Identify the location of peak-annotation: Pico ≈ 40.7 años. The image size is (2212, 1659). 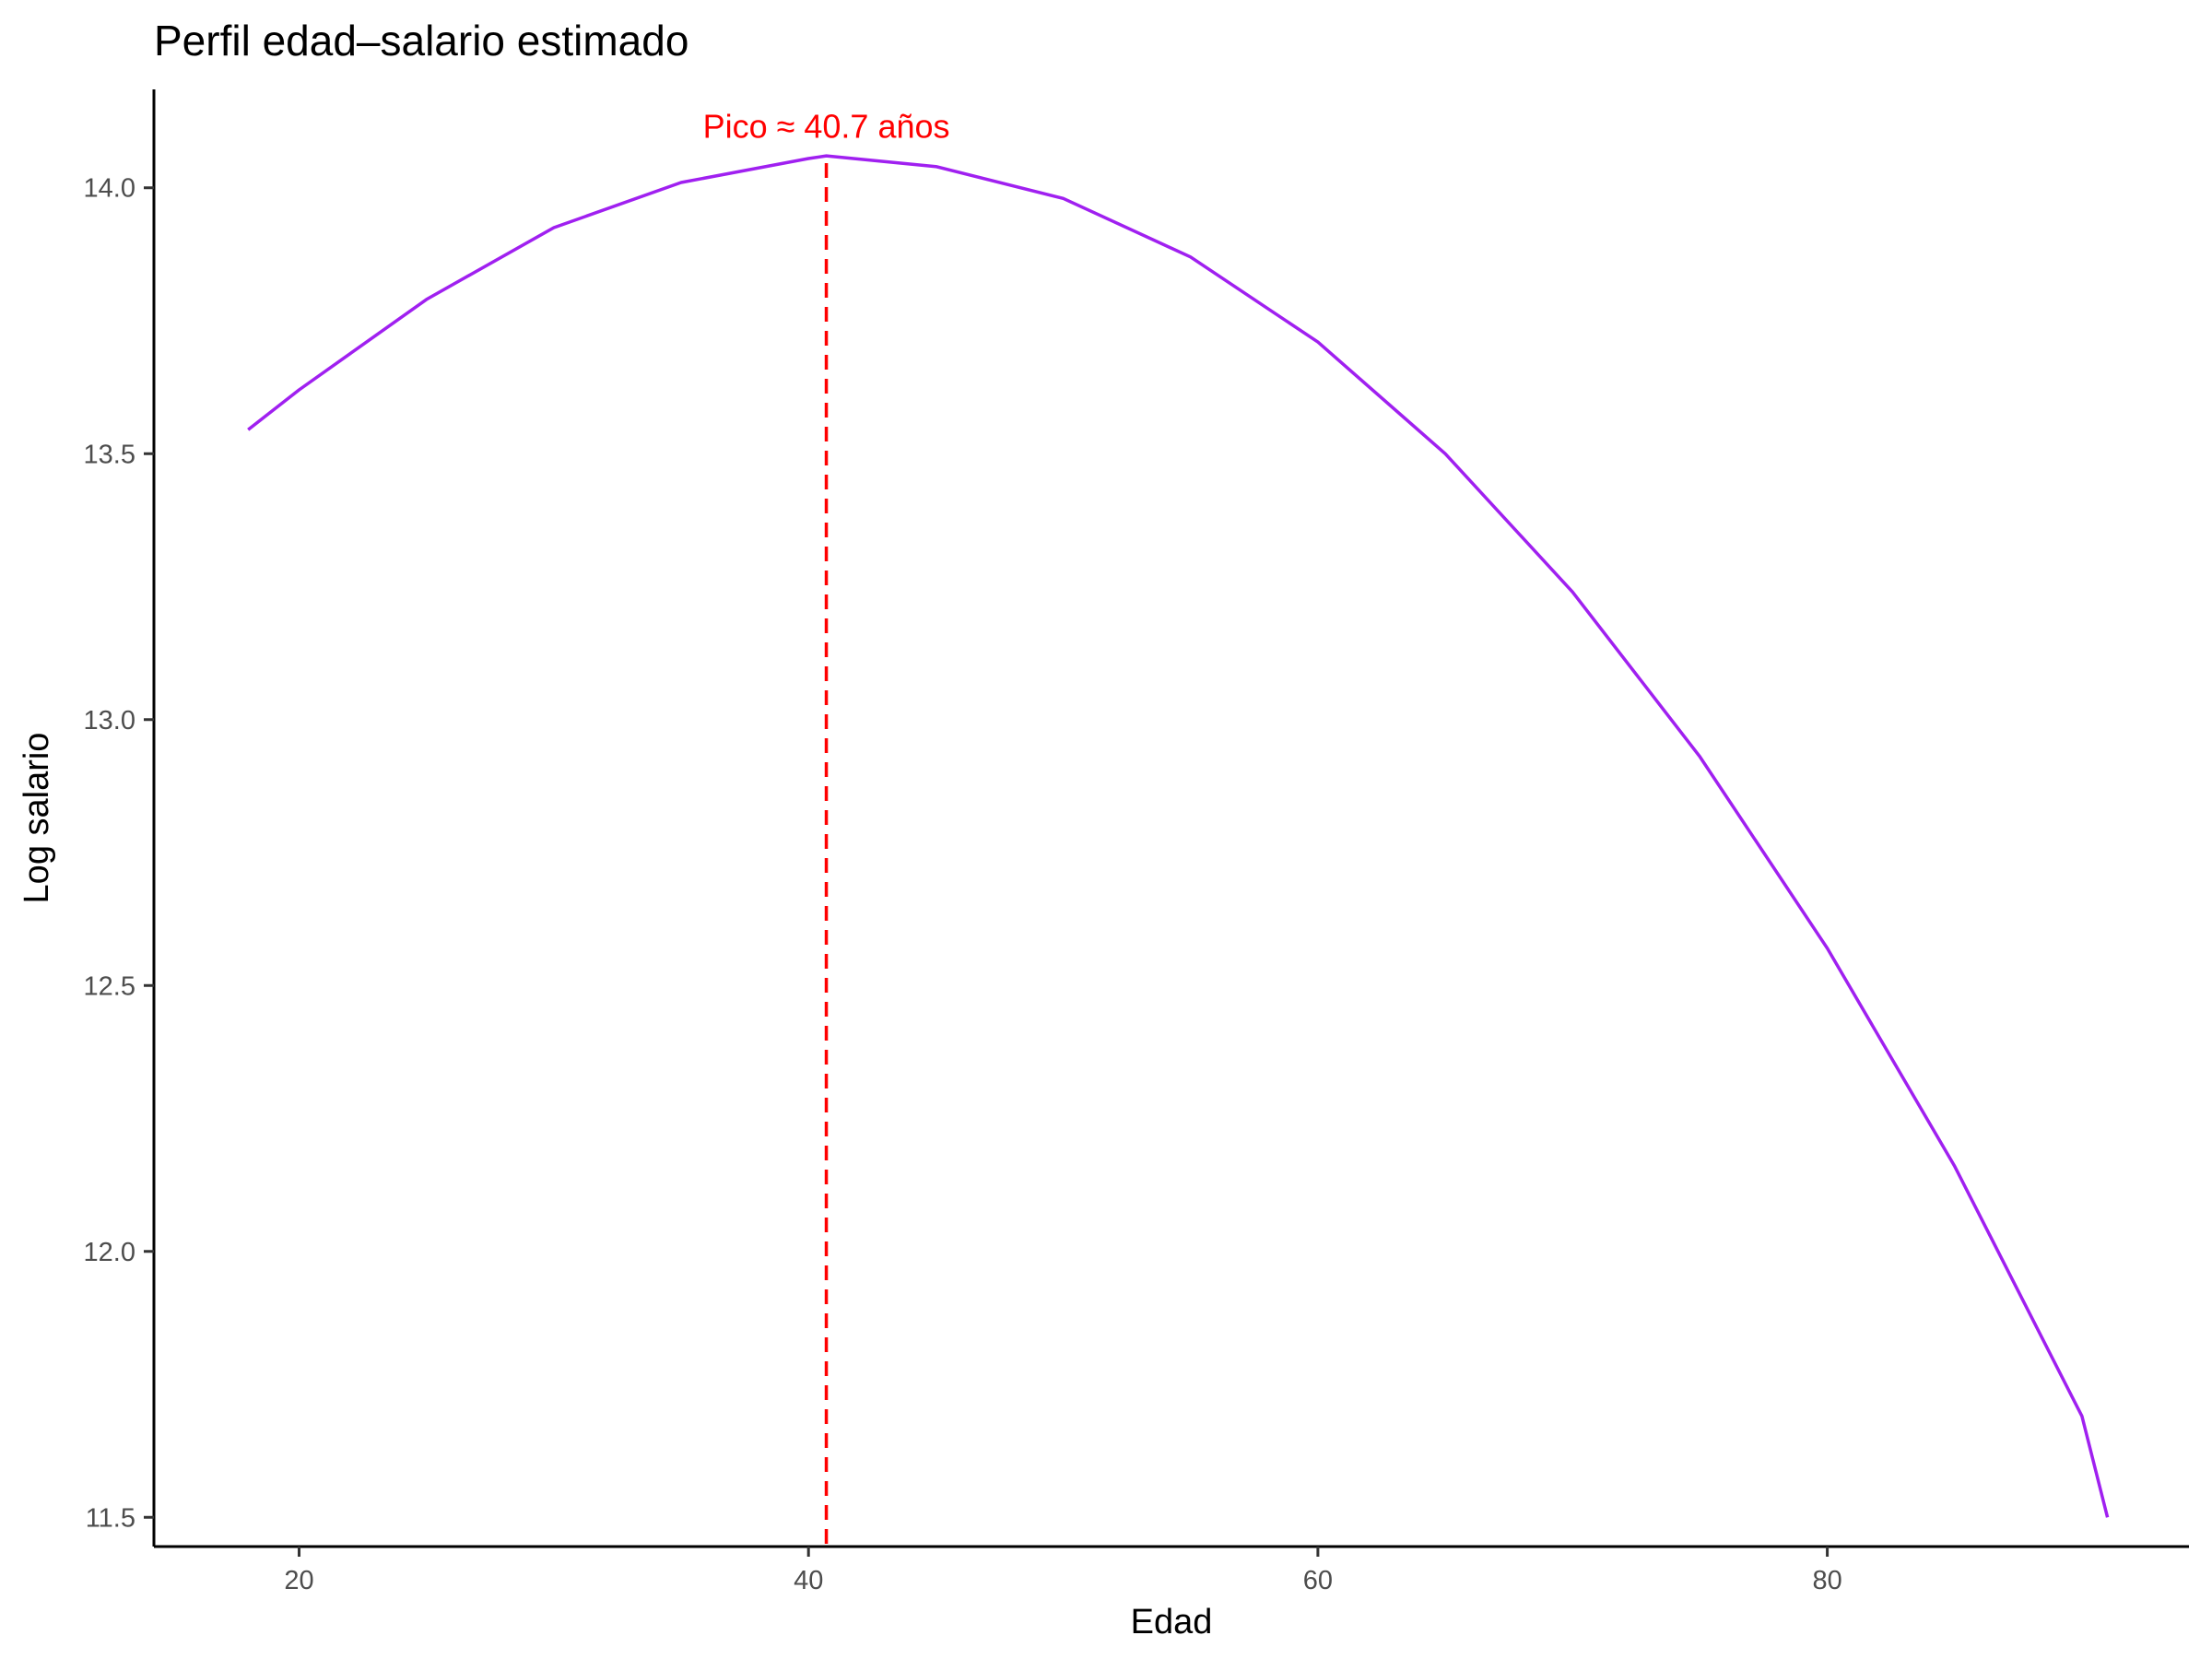
(826, 126).